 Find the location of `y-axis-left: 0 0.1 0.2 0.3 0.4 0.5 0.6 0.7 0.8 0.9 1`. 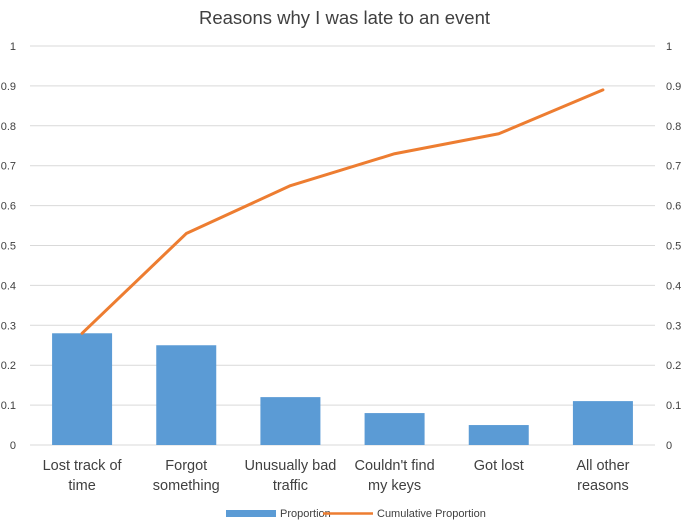

y-axis-left: 0 0.1 0.2 0.3 0.4 0.5 0.6 0.7 0.8 0.9 1 is located at coordinates (8, 246).